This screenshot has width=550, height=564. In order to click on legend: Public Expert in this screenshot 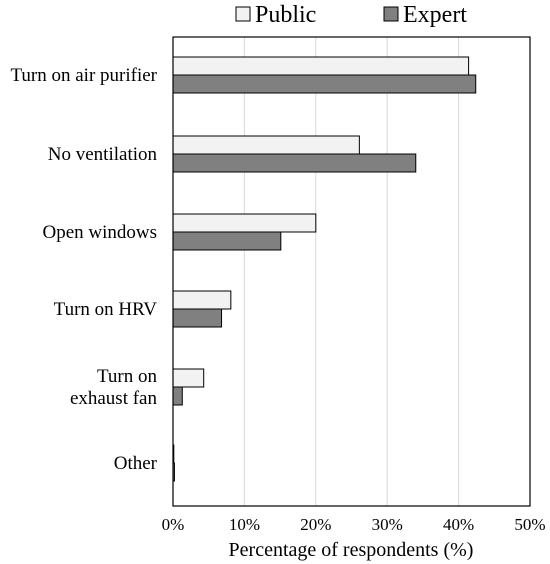, I will do `click(351, 15)`.